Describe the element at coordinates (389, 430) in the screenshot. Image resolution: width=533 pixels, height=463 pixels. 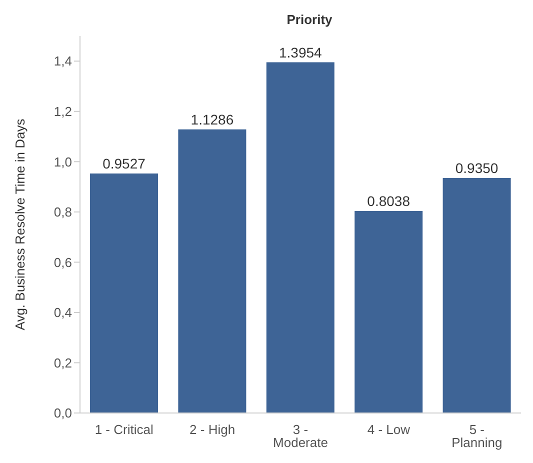
I see `x-tick-label: 4 - Low` at that location.